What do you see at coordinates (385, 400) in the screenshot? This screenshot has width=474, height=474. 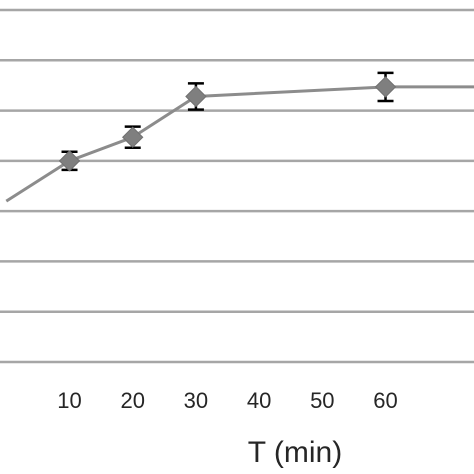 I see `x-tick-label-5: 60` at bounding box center [385, 400].